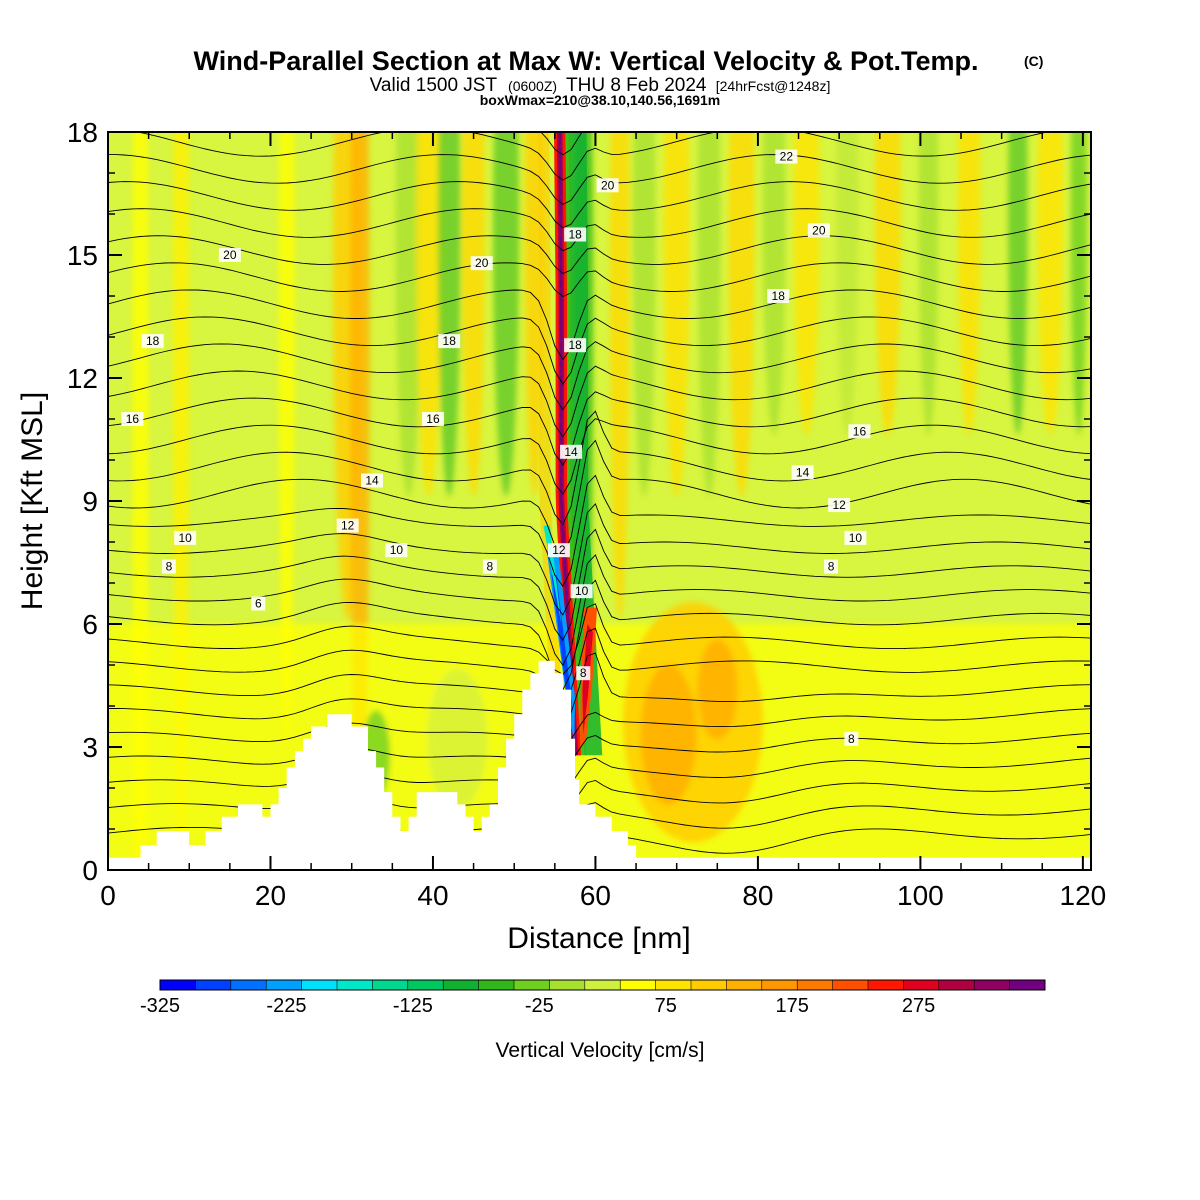 The image size is (1200, 1200). Describe the element at coordinates (258, 603) in the screenshot. I see `contour-label: 6` at that location.